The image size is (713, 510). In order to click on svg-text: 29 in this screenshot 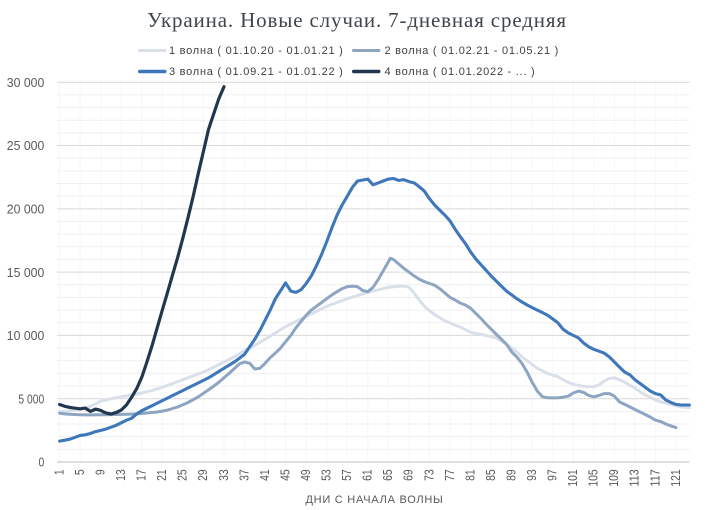, I will do `click(203, 475)`.